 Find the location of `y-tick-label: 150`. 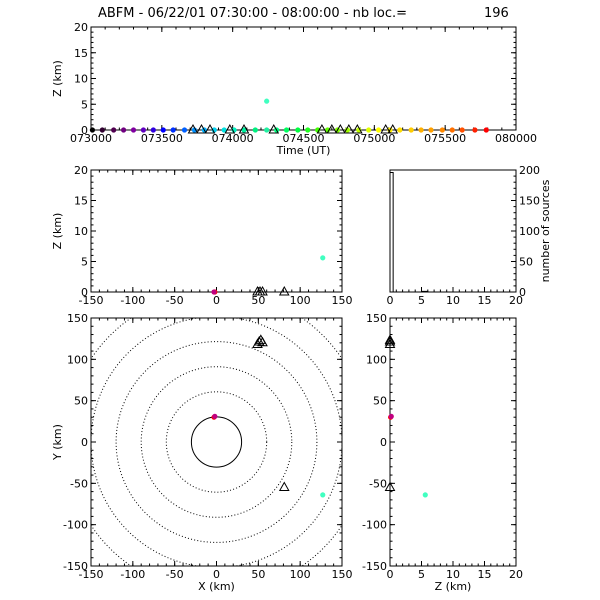

y-tick-label: 150 is located at coordinates (77, 318).